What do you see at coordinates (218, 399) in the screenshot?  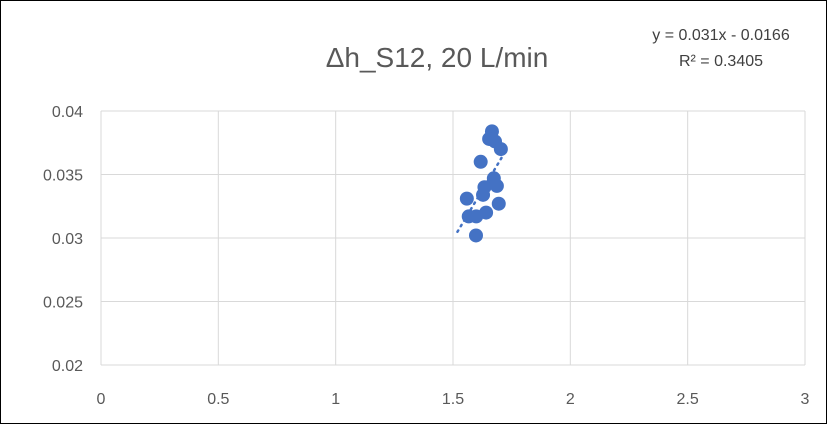 I see `x-tick-label: 0.5` at bounding box center [218, 399].